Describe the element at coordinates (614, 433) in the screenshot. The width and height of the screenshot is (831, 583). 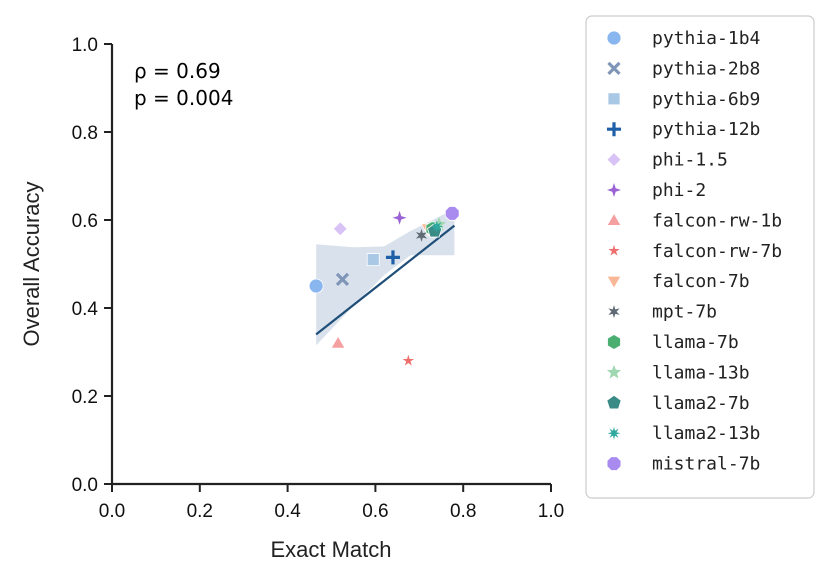
I see `legend-marker-llama2-13b` at that location.